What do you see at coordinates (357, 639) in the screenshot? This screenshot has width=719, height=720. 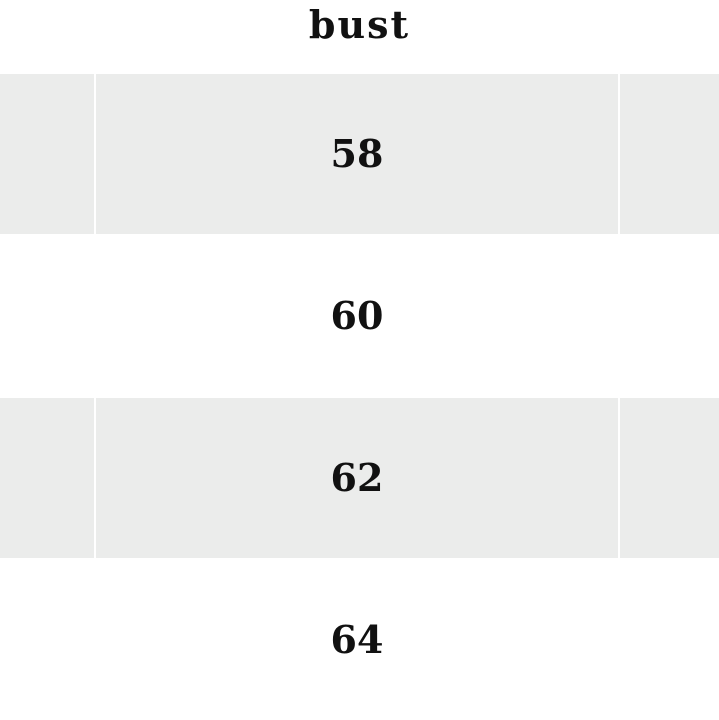 I see `table-cell-bust: 64` at bounding box center [357, 639].